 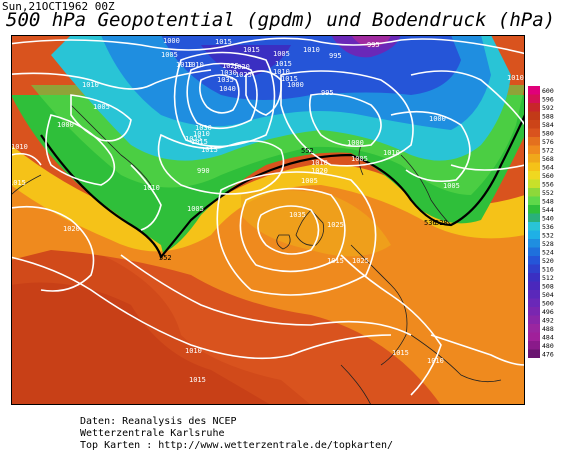 I want to click on contour-label: 536, so click(x=430, y=223).